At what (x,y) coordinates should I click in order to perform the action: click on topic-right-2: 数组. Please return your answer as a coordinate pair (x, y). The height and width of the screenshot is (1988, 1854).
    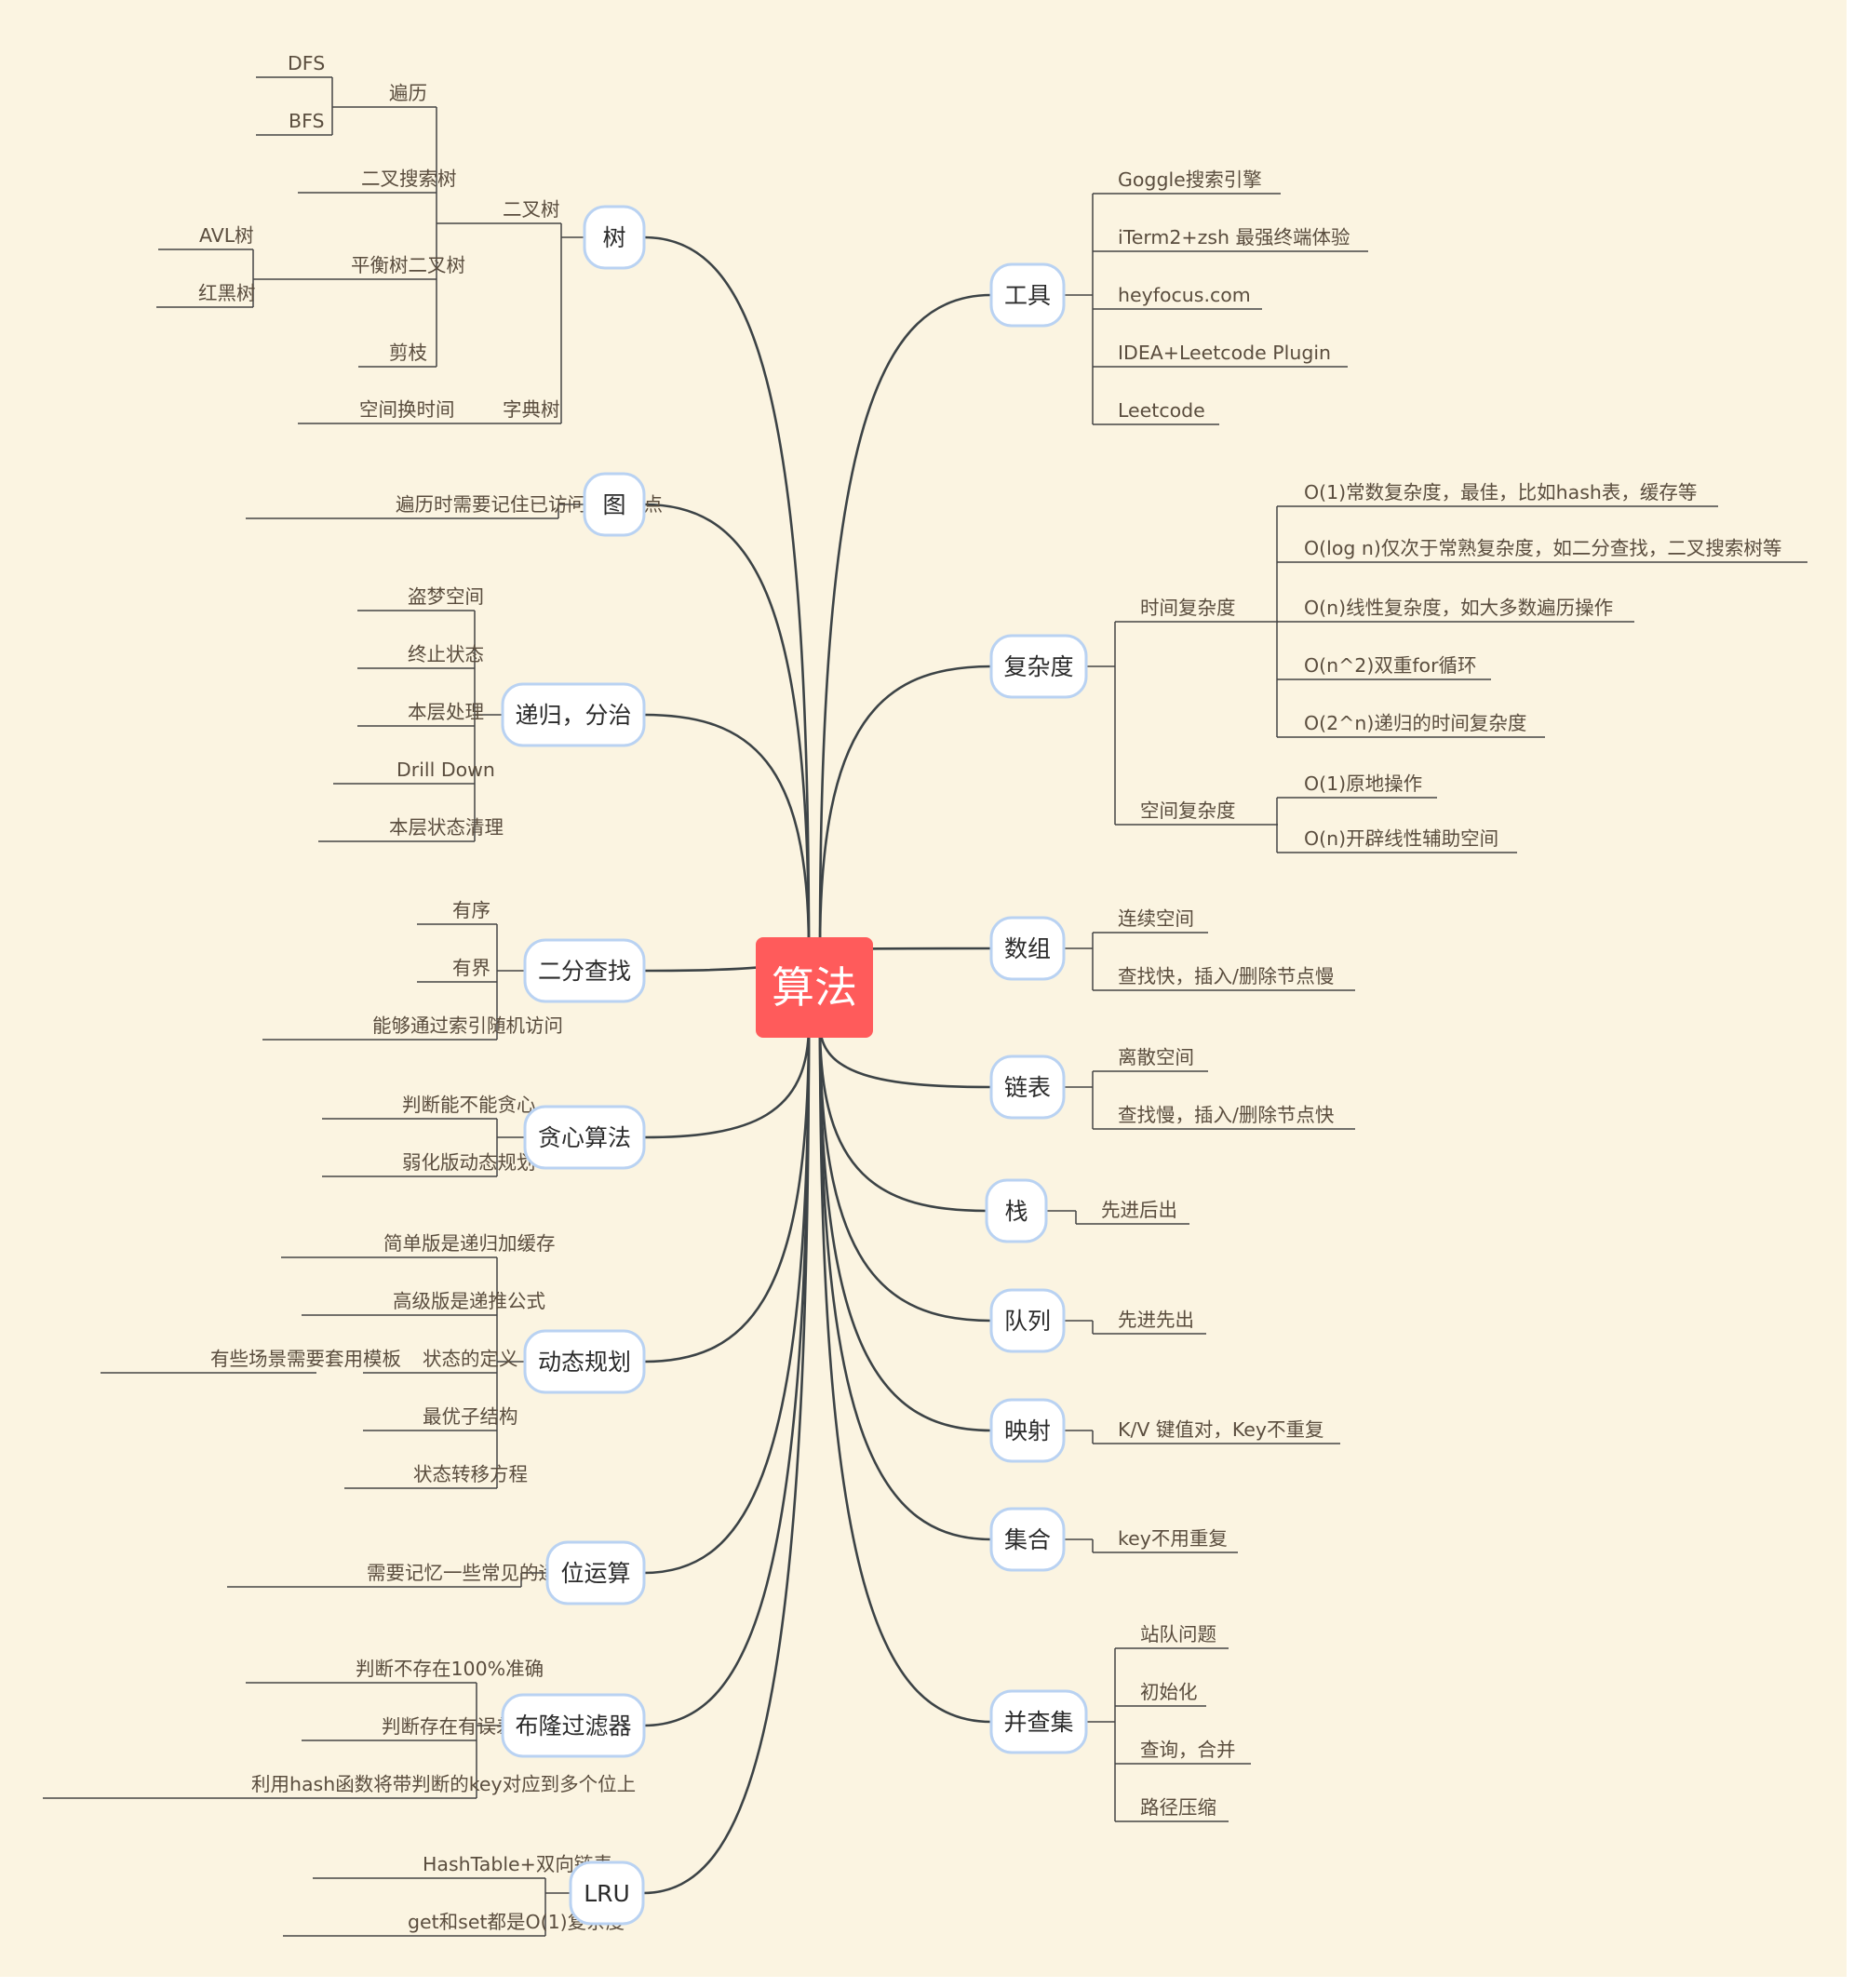
    Looking at the image, I should click on (1027, 948).